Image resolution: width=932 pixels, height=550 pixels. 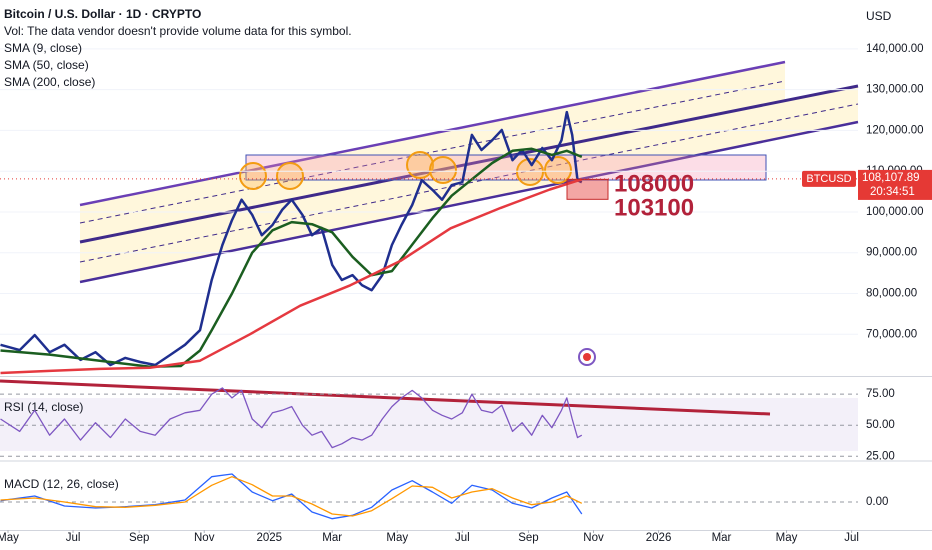 What do you see at coordinates (49, 82) in the screenshot?
I see `legend-entry: SMA (200, close)` at bounding box center [49, 82].